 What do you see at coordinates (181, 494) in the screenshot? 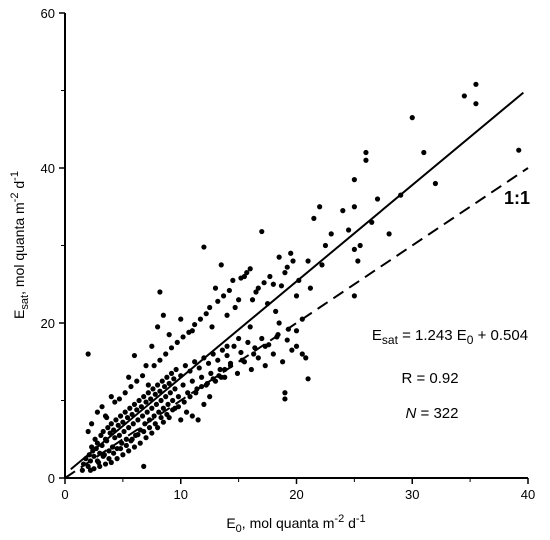
I see `x-tick-label: 10` at bounding box center [181, 494].